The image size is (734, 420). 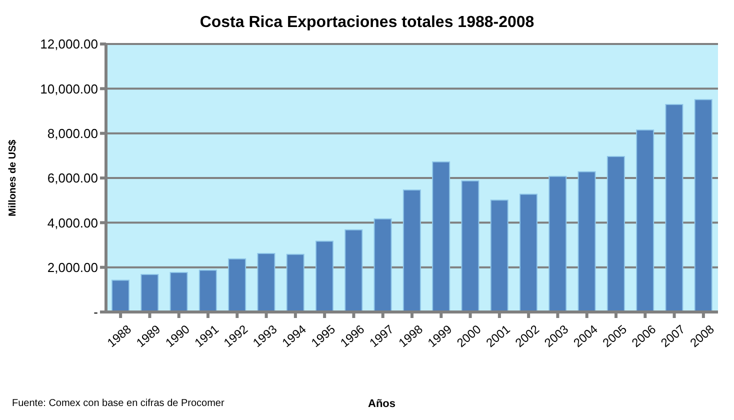 What do you see at coordinates (13, 177) in the screenshot?
I see `y-axis-title: Millones de US$` at bounding box center [13, 177].